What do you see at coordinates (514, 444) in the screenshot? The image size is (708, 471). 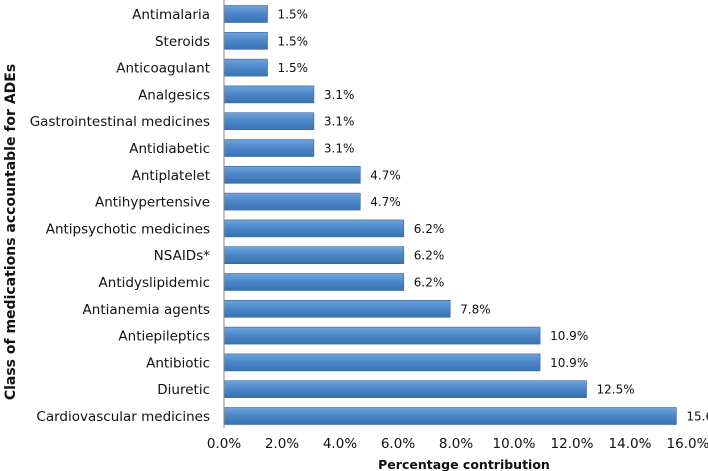 I see `x-tick-label: 10.0%` at bounding box center [514, 444].